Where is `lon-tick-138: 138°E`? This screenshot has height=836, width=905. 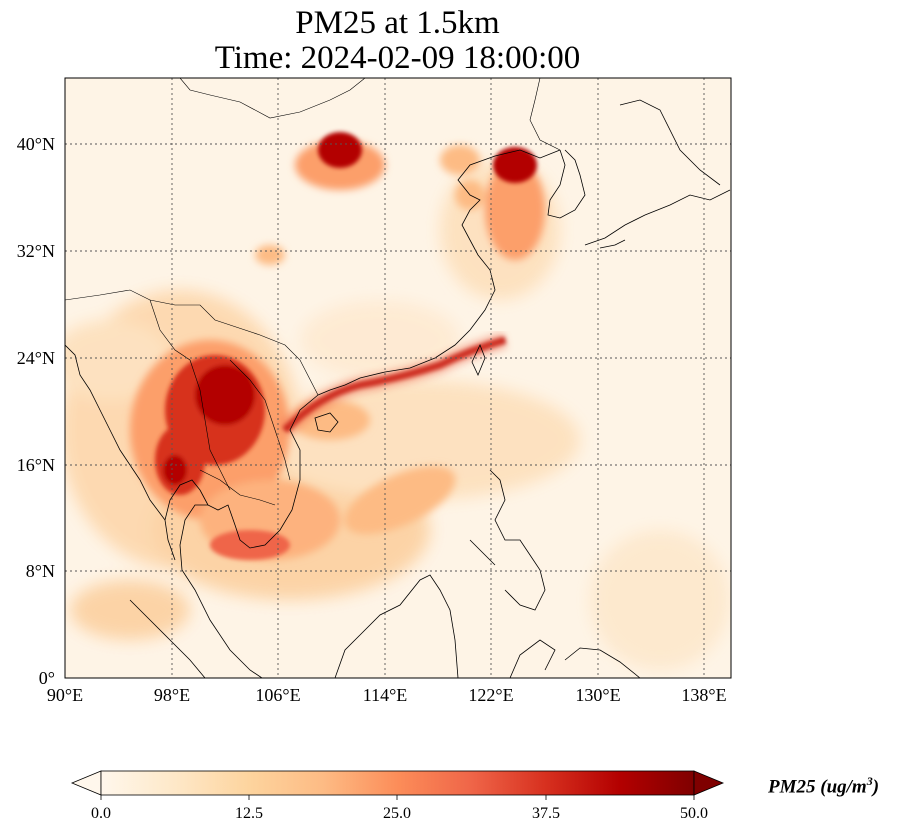
lon-tick-138: 138°E is located at coordinates (703, 695).